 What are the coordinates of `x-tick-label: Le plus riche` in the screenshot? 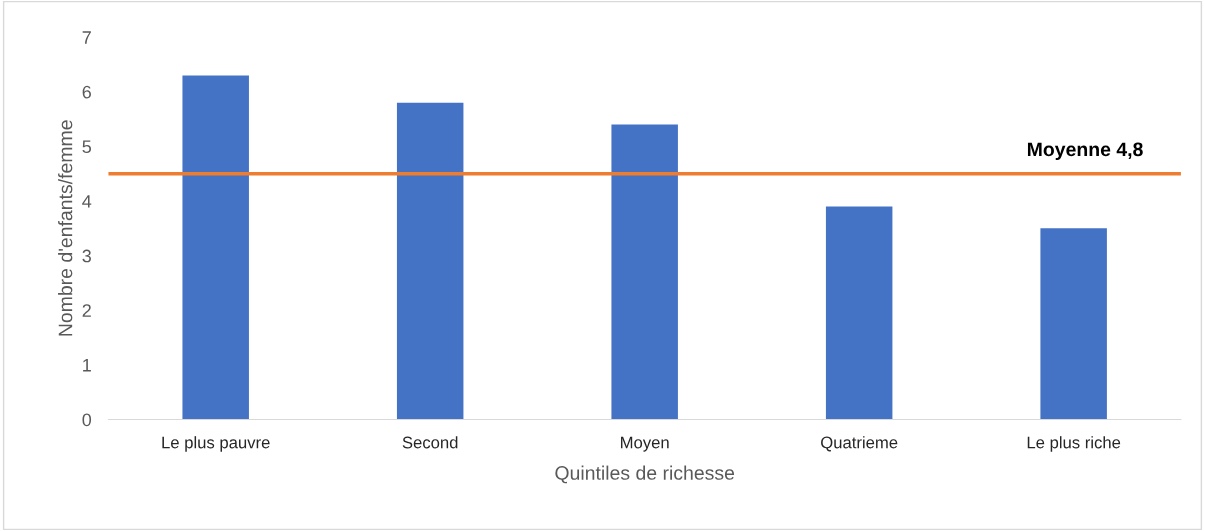 It's located at (1074, 444).